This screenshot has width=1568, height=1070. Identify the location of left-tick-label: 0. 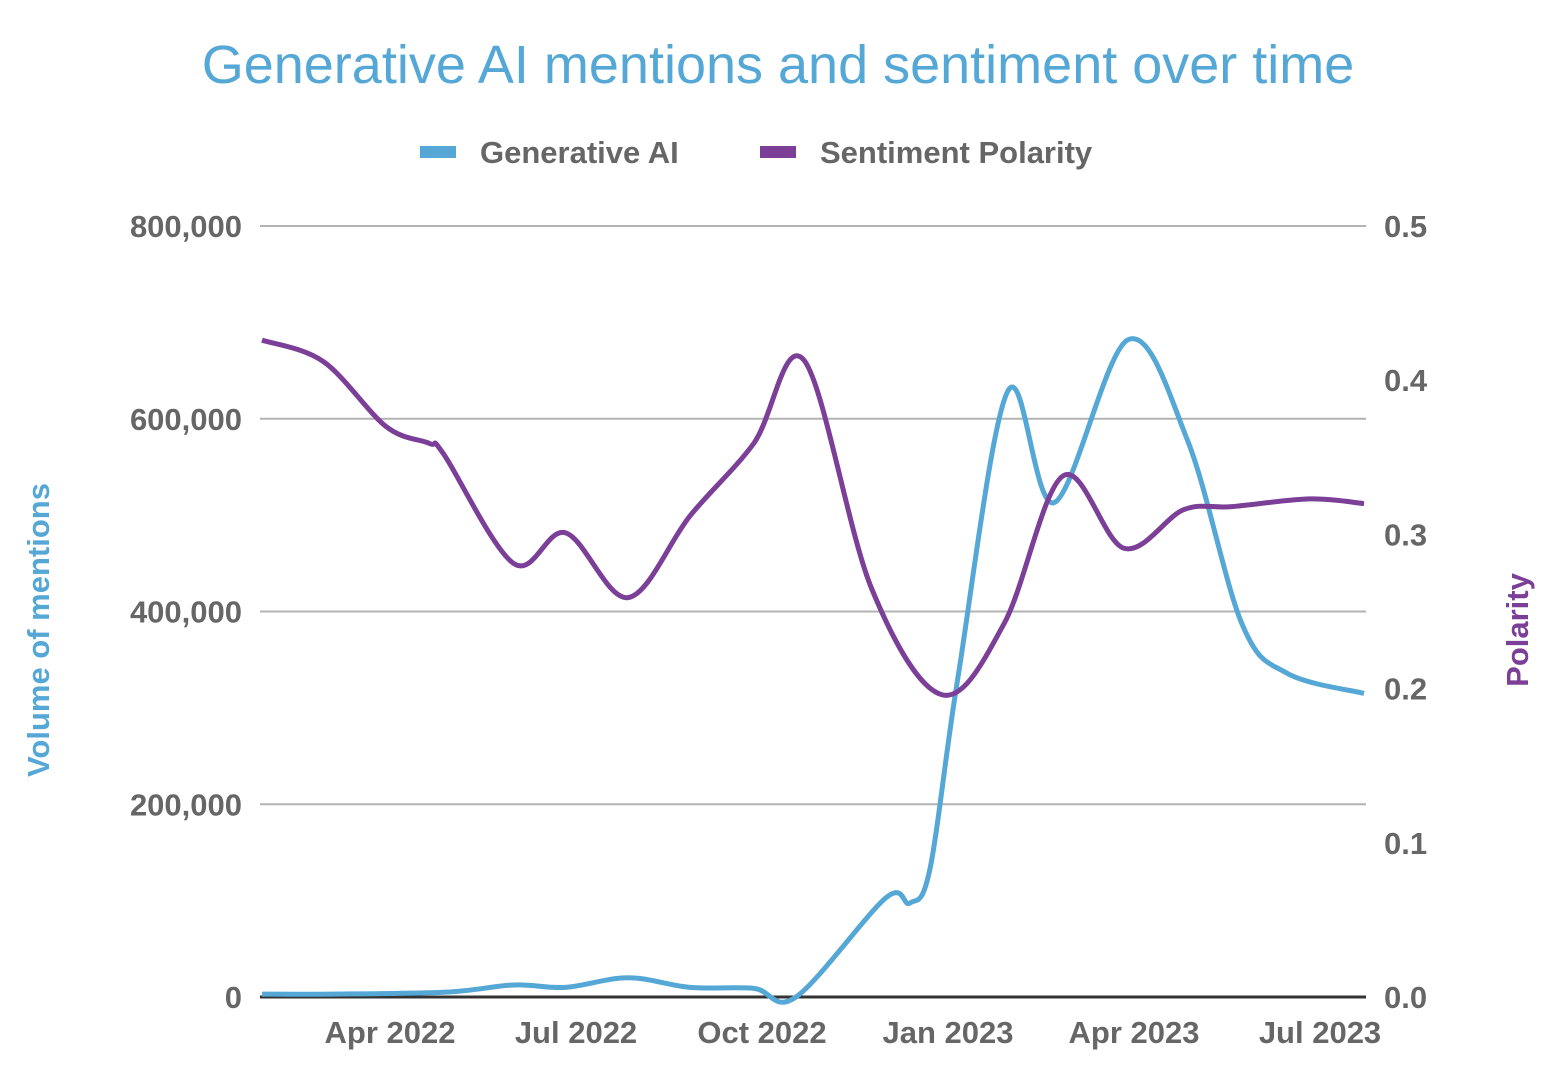
(233, 997).